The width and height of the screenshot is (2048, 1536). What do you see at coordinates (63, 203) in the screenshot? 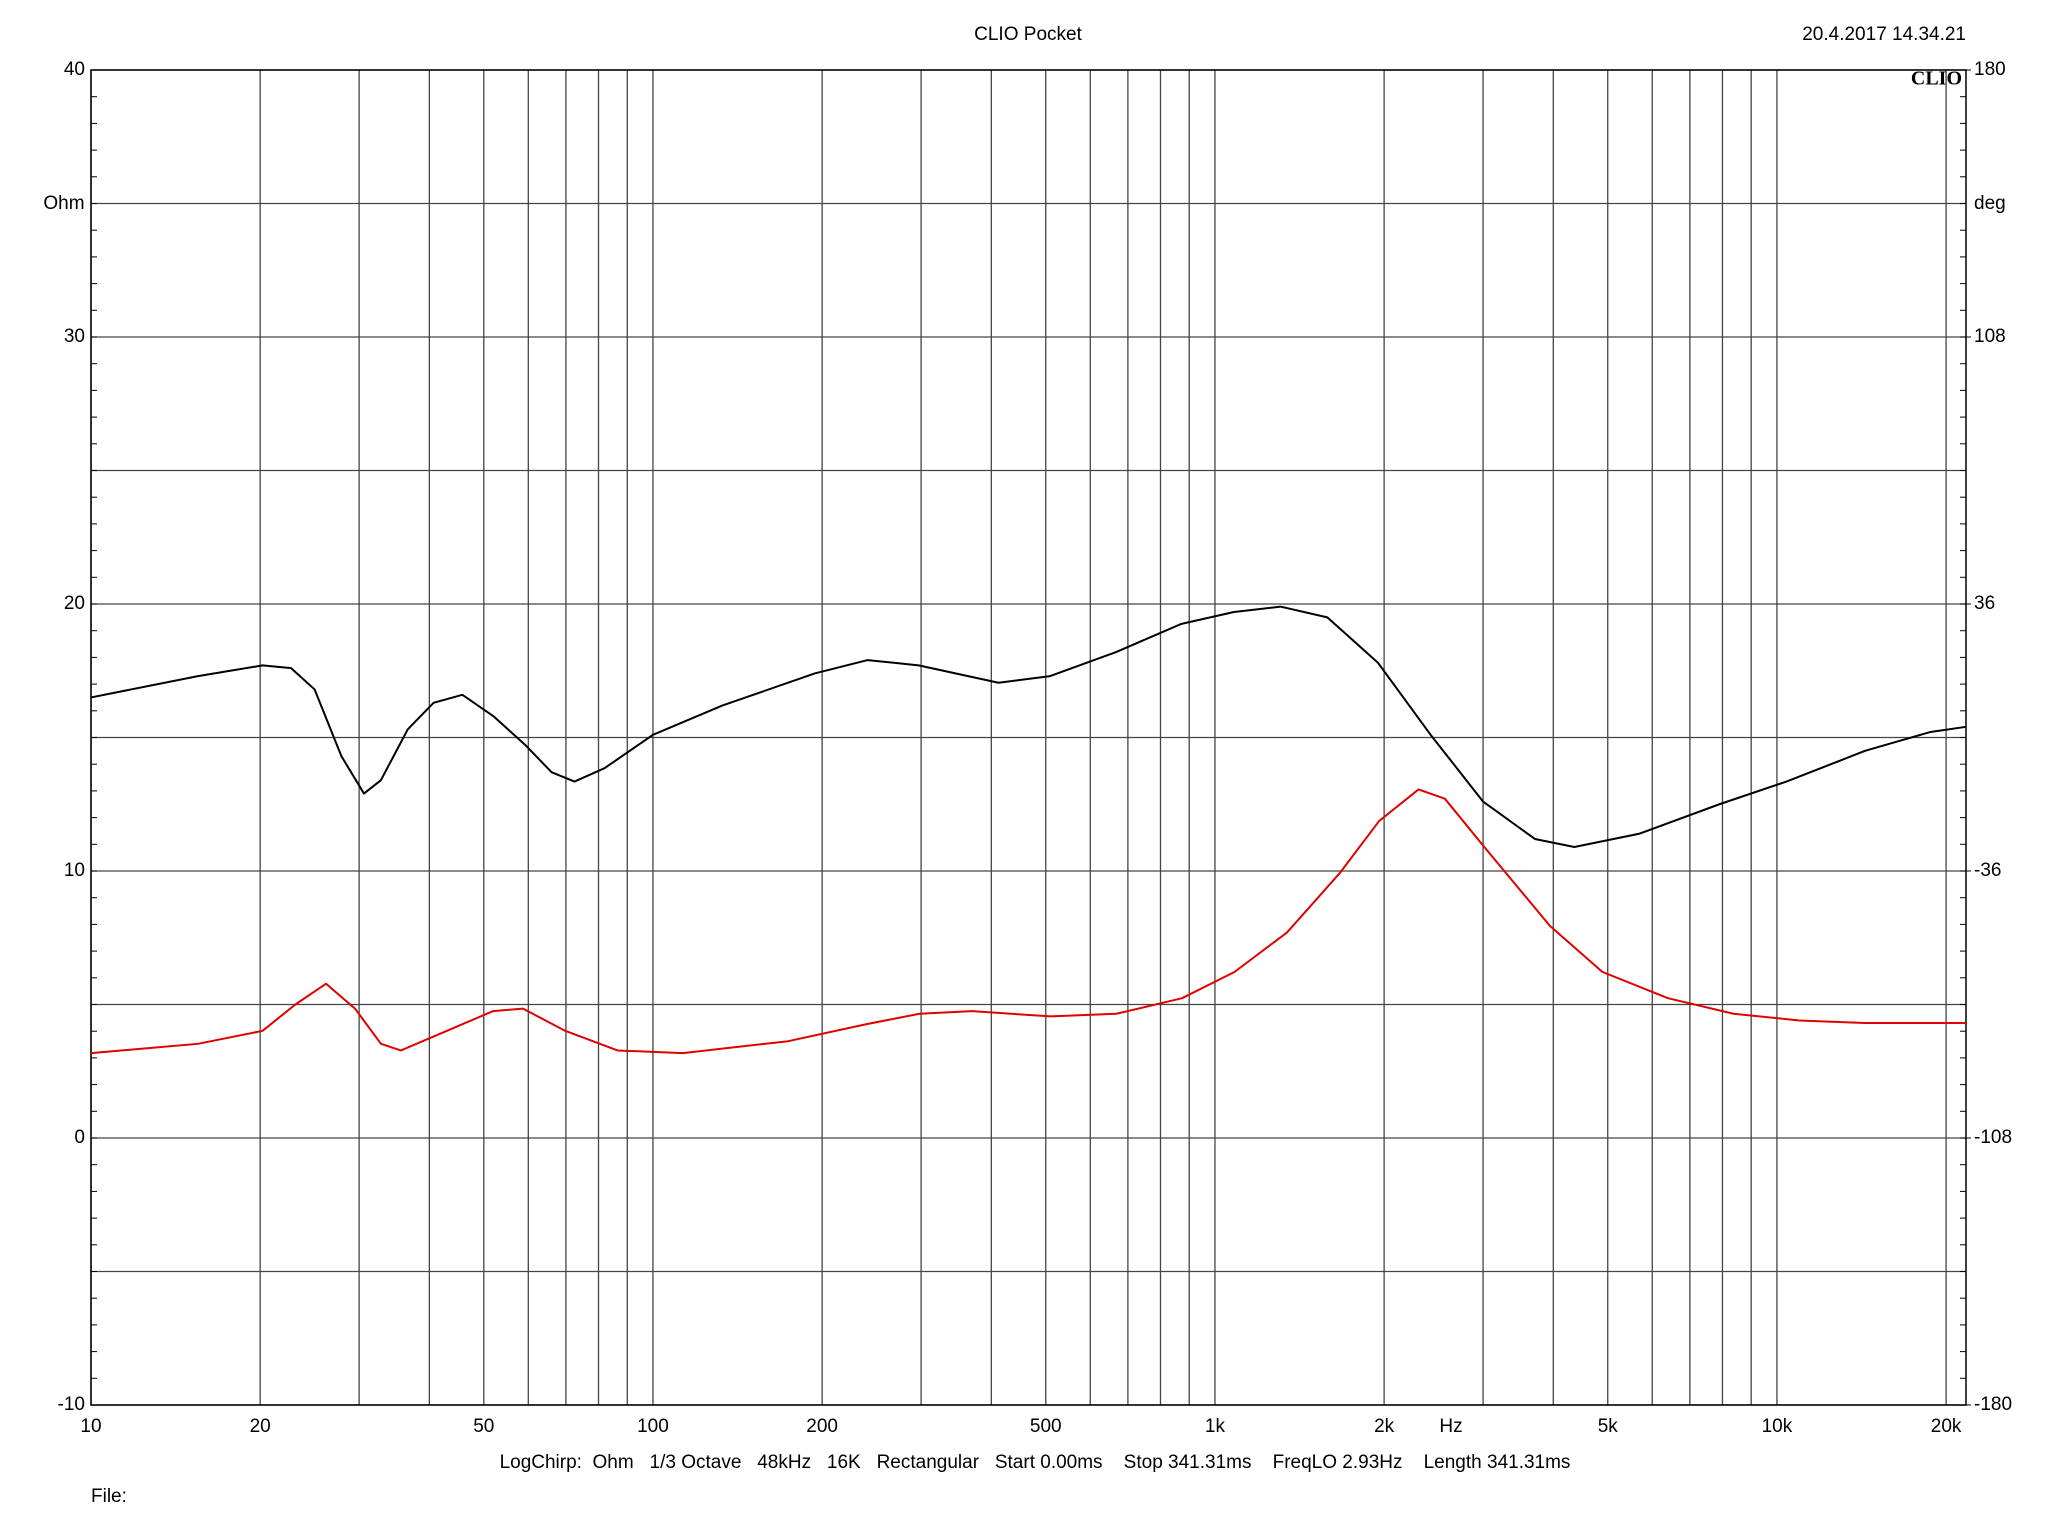
I see `y-axis-label: Ohm` at bounding box center [63, 203].